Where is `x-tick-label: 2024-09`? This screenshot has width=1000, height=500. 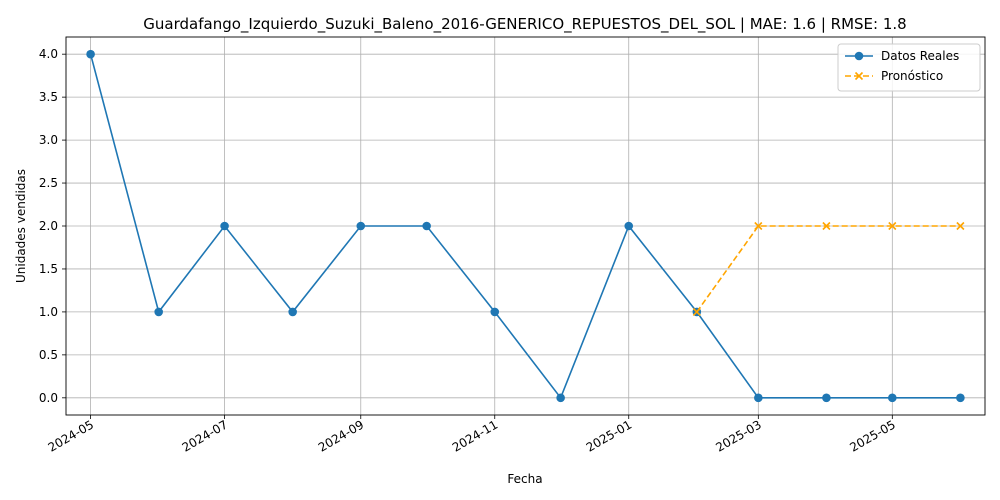
x-tick-label: 2024-09 is located at coordinates (341, 435).